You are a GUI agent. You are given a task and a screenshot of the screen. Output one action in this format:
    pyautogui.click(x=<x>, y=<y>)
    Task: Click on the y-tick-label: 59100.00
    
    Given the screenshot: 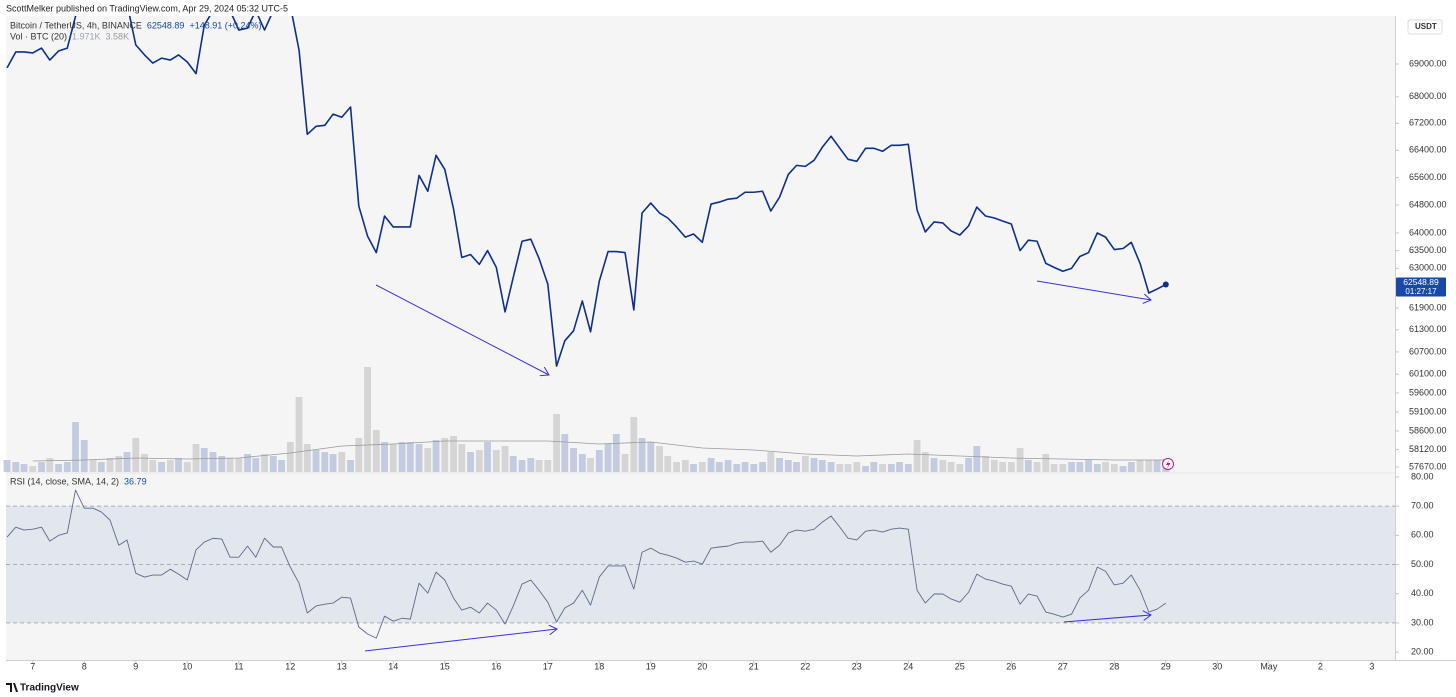 What is the action you would take?
    pyautogui.click(x=1428, y=411)
    